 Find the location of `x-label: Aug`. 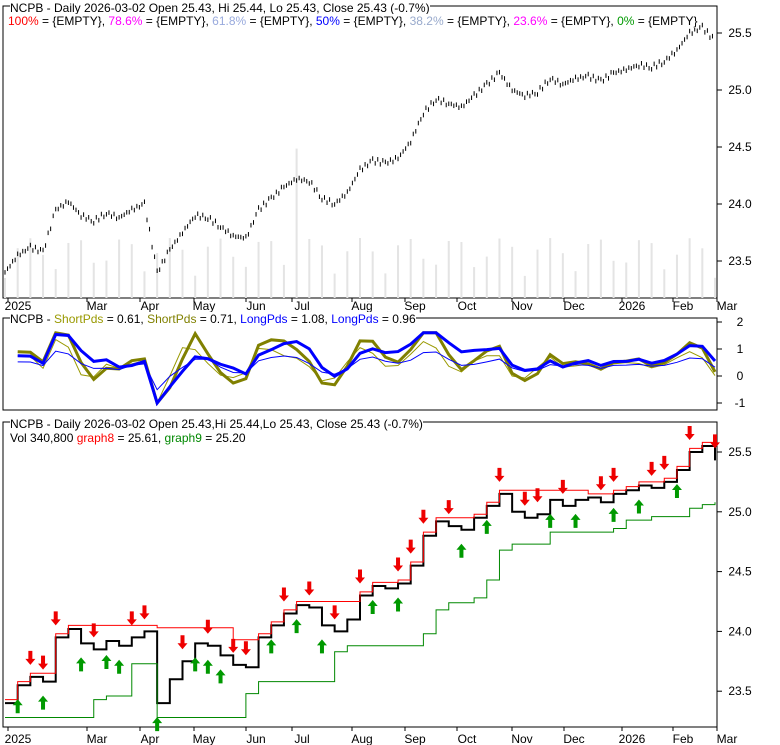

x-label: Aug is located at coordinates (361, 306).